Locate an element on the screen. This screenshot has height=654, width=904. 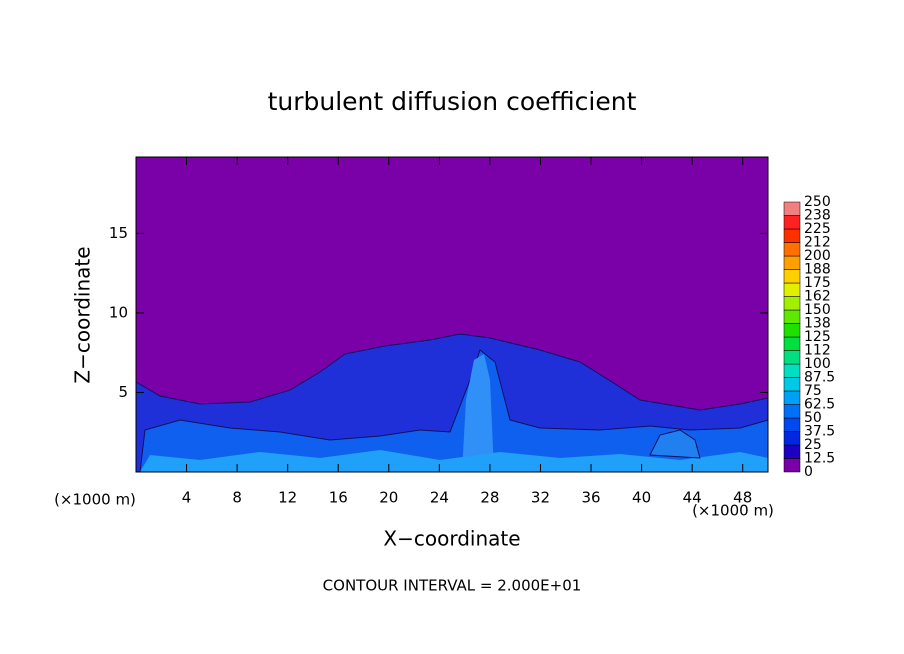
x-tick-label: 40 is located at coordinates (641, 498).